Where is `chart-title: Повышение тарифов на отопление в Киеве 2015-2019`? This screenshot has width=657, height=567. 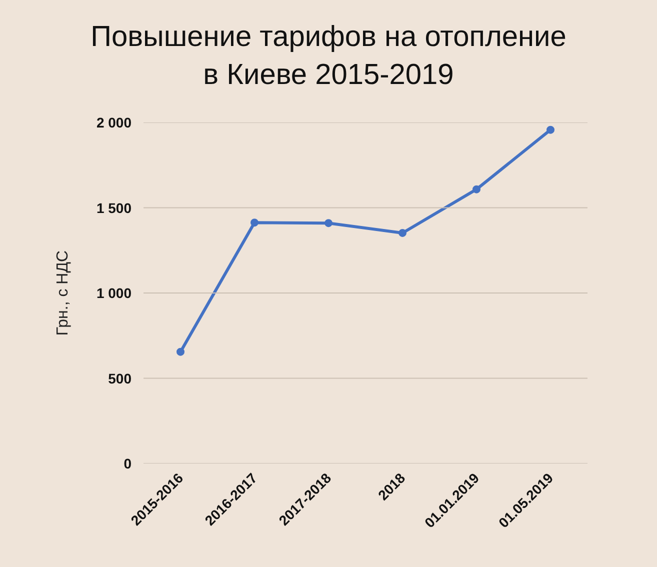
chart-title: Повышение тарифов на отопление в Киеве 2015-2019 is located at coordinates (328, 56).